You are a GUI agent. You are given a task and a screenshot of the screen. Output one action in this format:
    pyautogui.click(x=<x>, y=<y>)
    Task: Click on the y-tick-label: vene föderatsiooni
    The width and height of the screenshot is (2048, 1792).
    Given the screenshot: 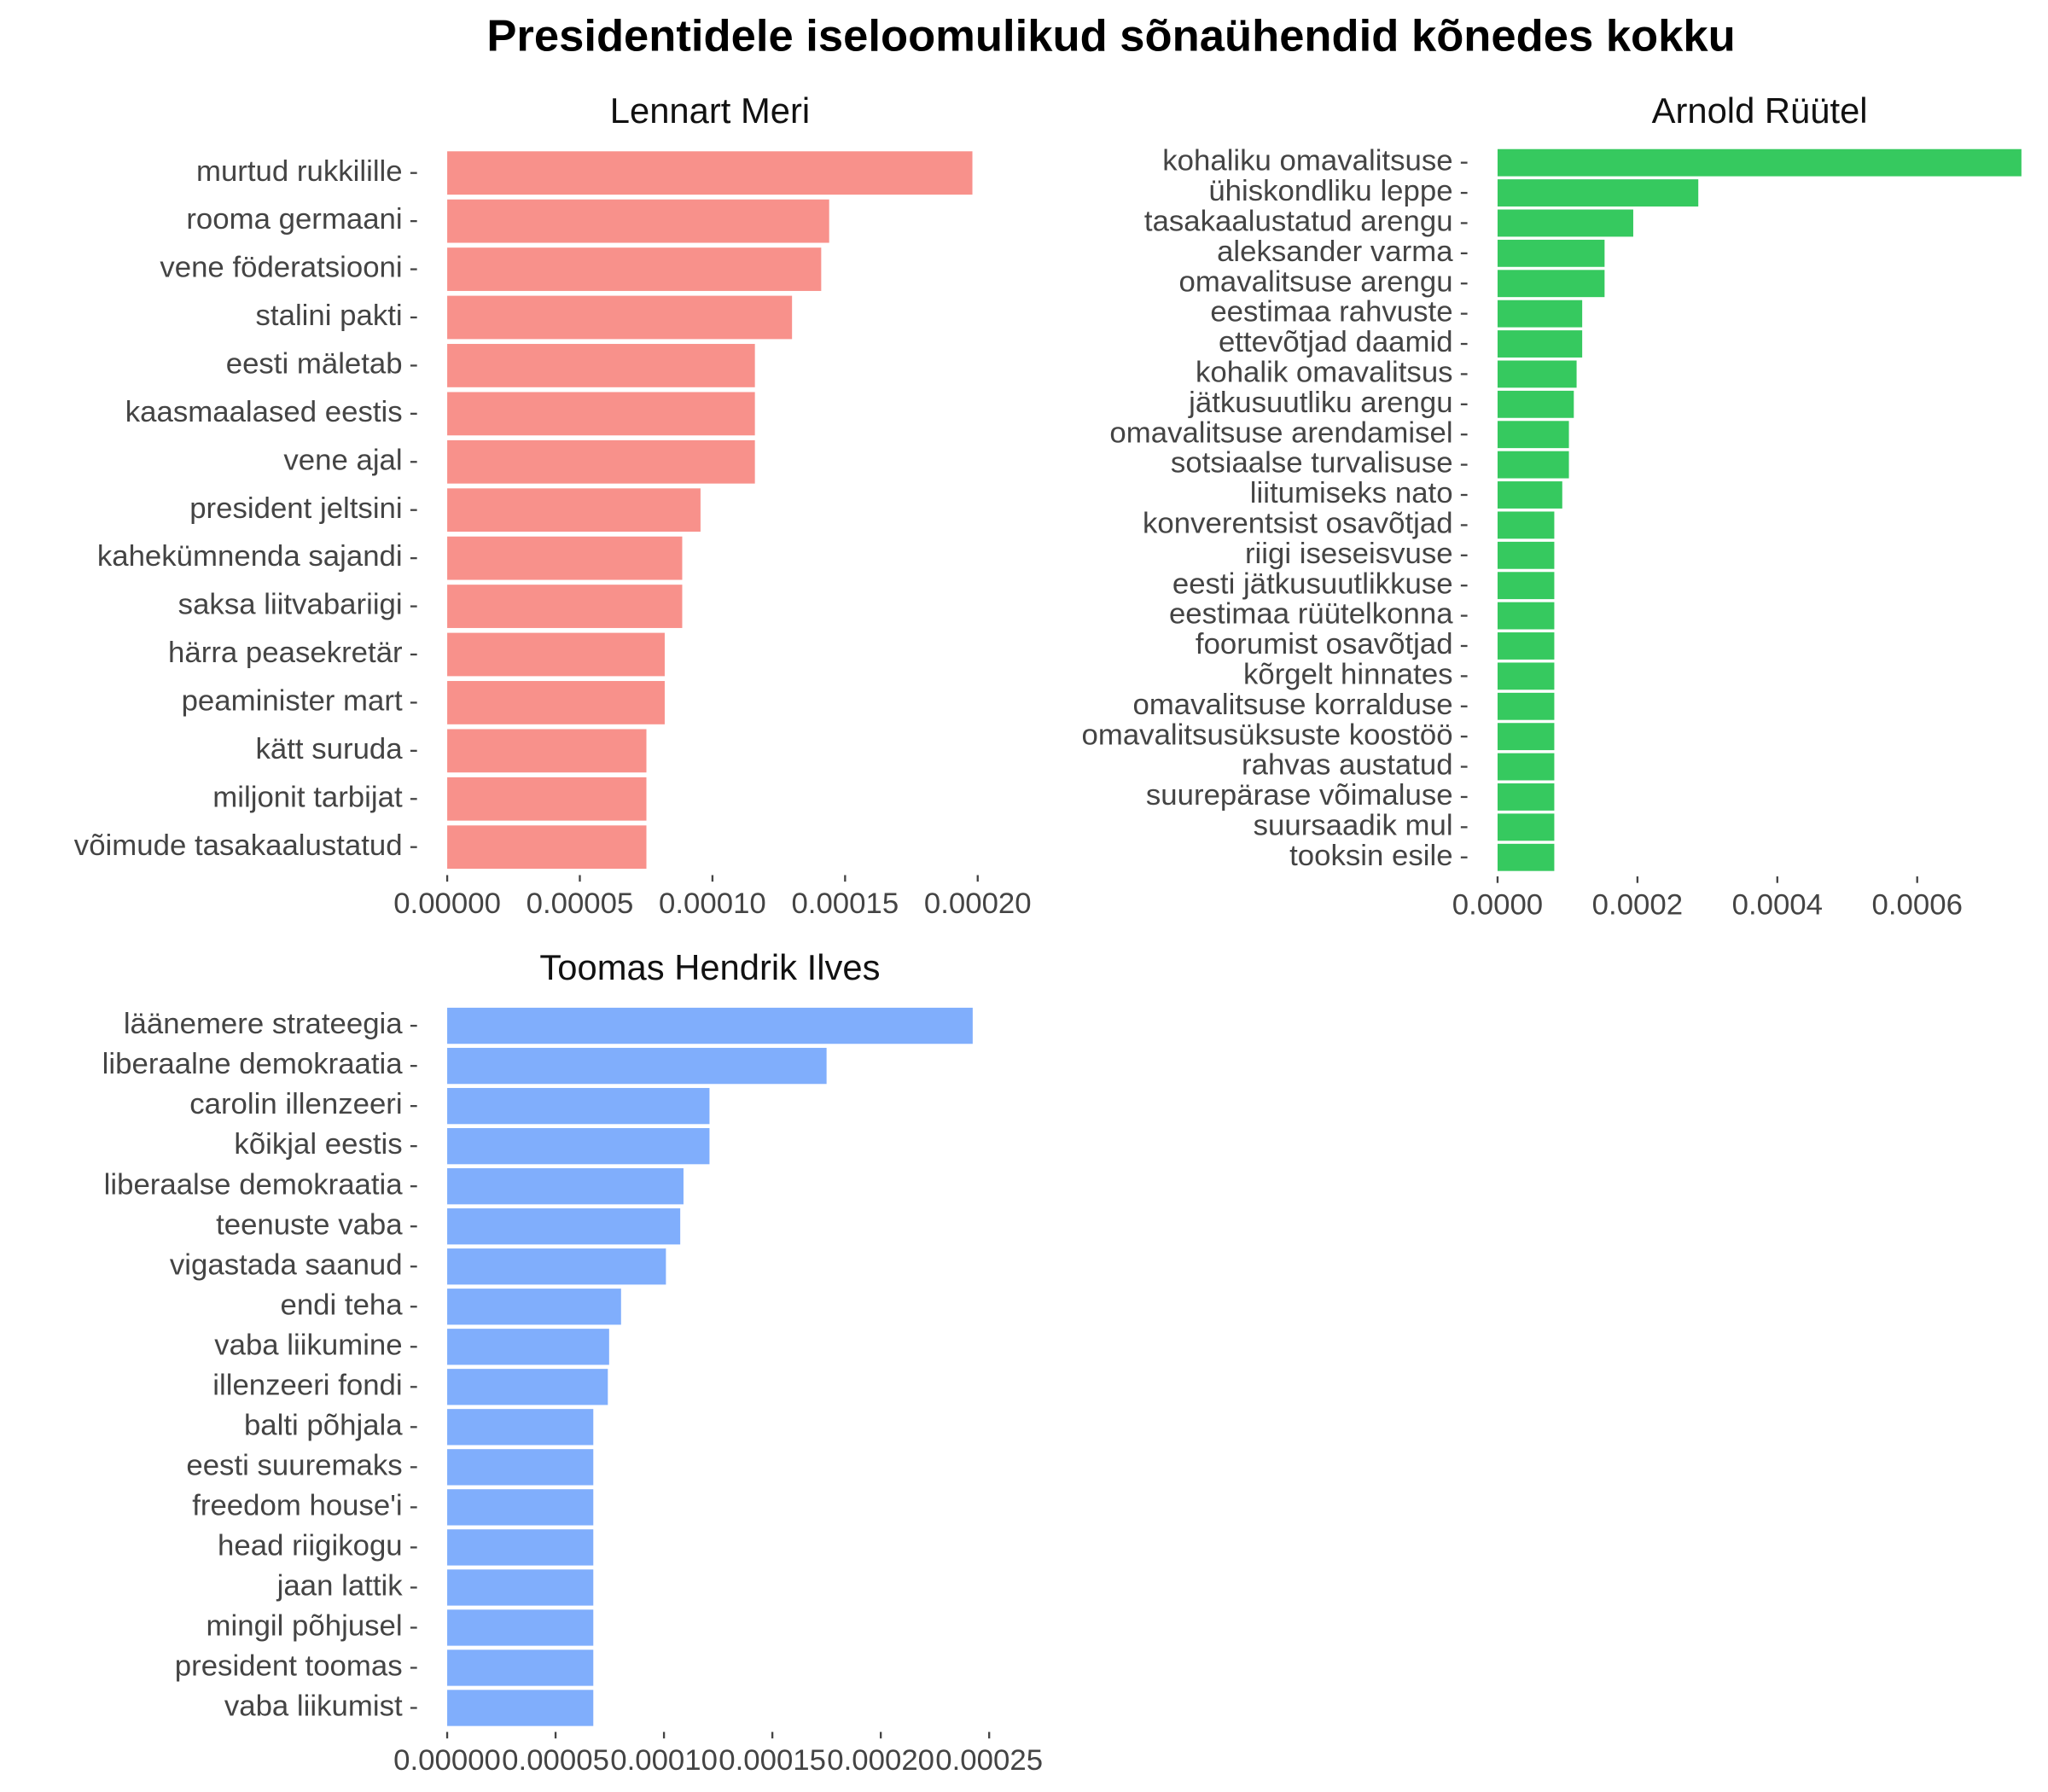 What is the action you would take?
    pyautogui.click(x=281, y=268)
    